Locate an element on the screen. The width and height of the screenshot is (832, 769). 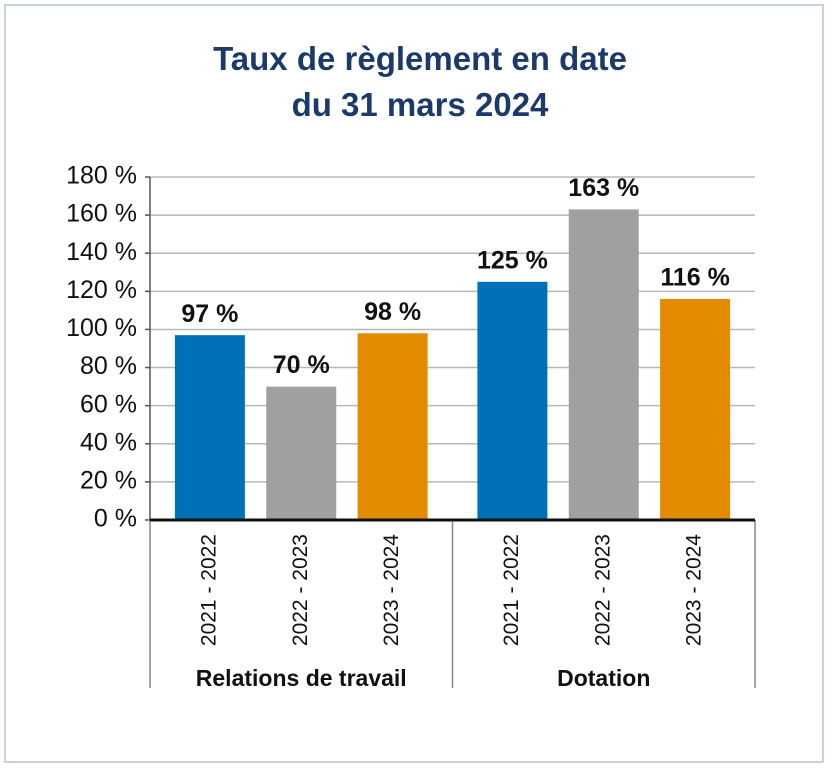
x-group-label: Relations de travail is located at coordinates (301, 678).